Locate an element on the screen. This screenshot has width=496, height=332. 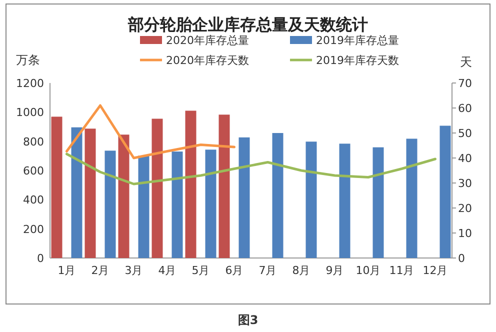
legend-label: 2020年库存天数 is located at coordinates (207, 60).